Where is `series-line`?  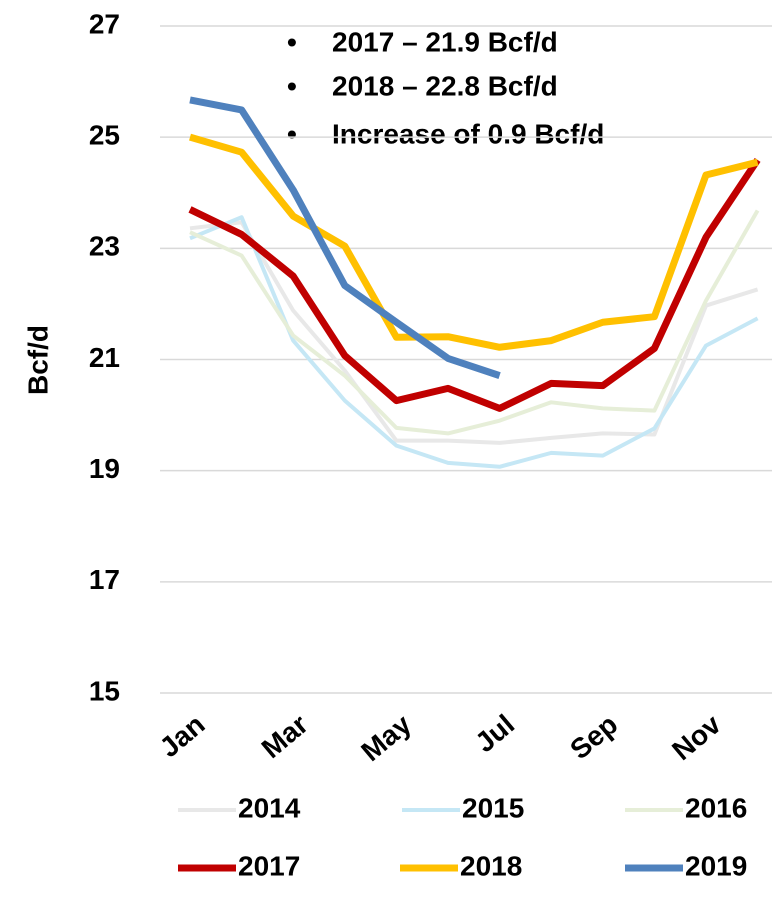 series-line is located at coordinates (345, 237).